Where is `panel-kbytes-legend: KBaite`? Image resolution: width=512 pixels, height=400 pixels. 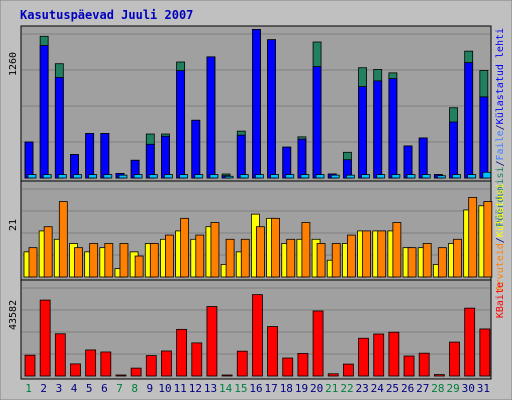 panel-kbytes-legend: KBaite is located at coordinates (500, 300).